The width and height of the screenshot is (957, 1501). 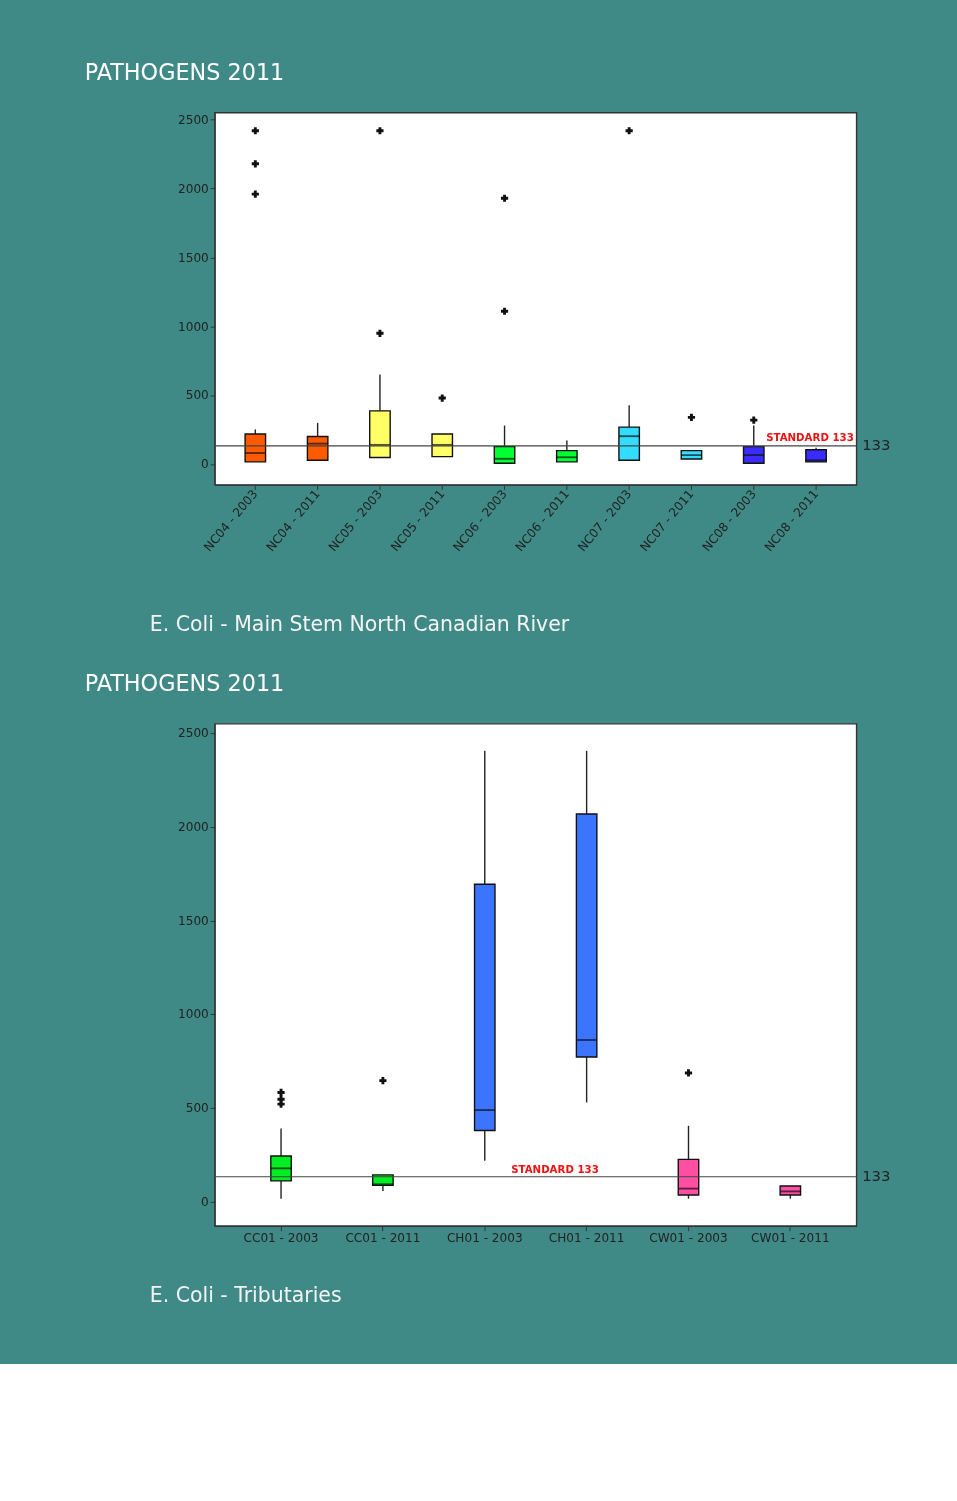 What do you see at coordinates (281, 1238) in the screenshot?
I see `x-tick-label: CC01 - 2003` at bounding box center [281, 1238].